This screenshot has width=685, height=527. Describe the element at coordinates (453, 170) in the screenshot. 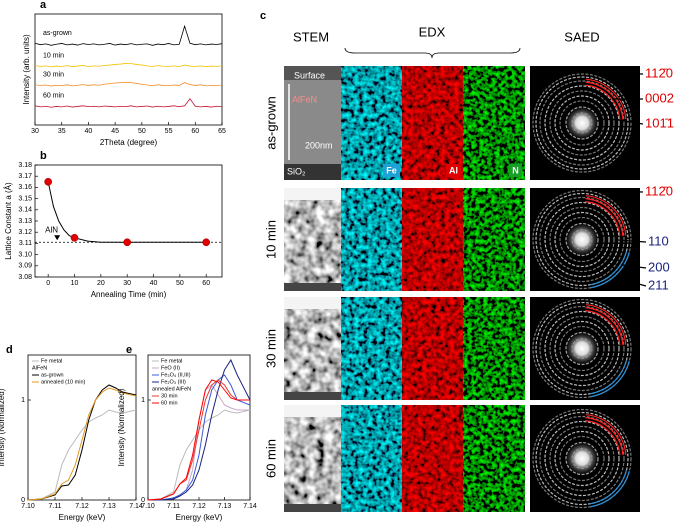

I see `element-tag` at that location.